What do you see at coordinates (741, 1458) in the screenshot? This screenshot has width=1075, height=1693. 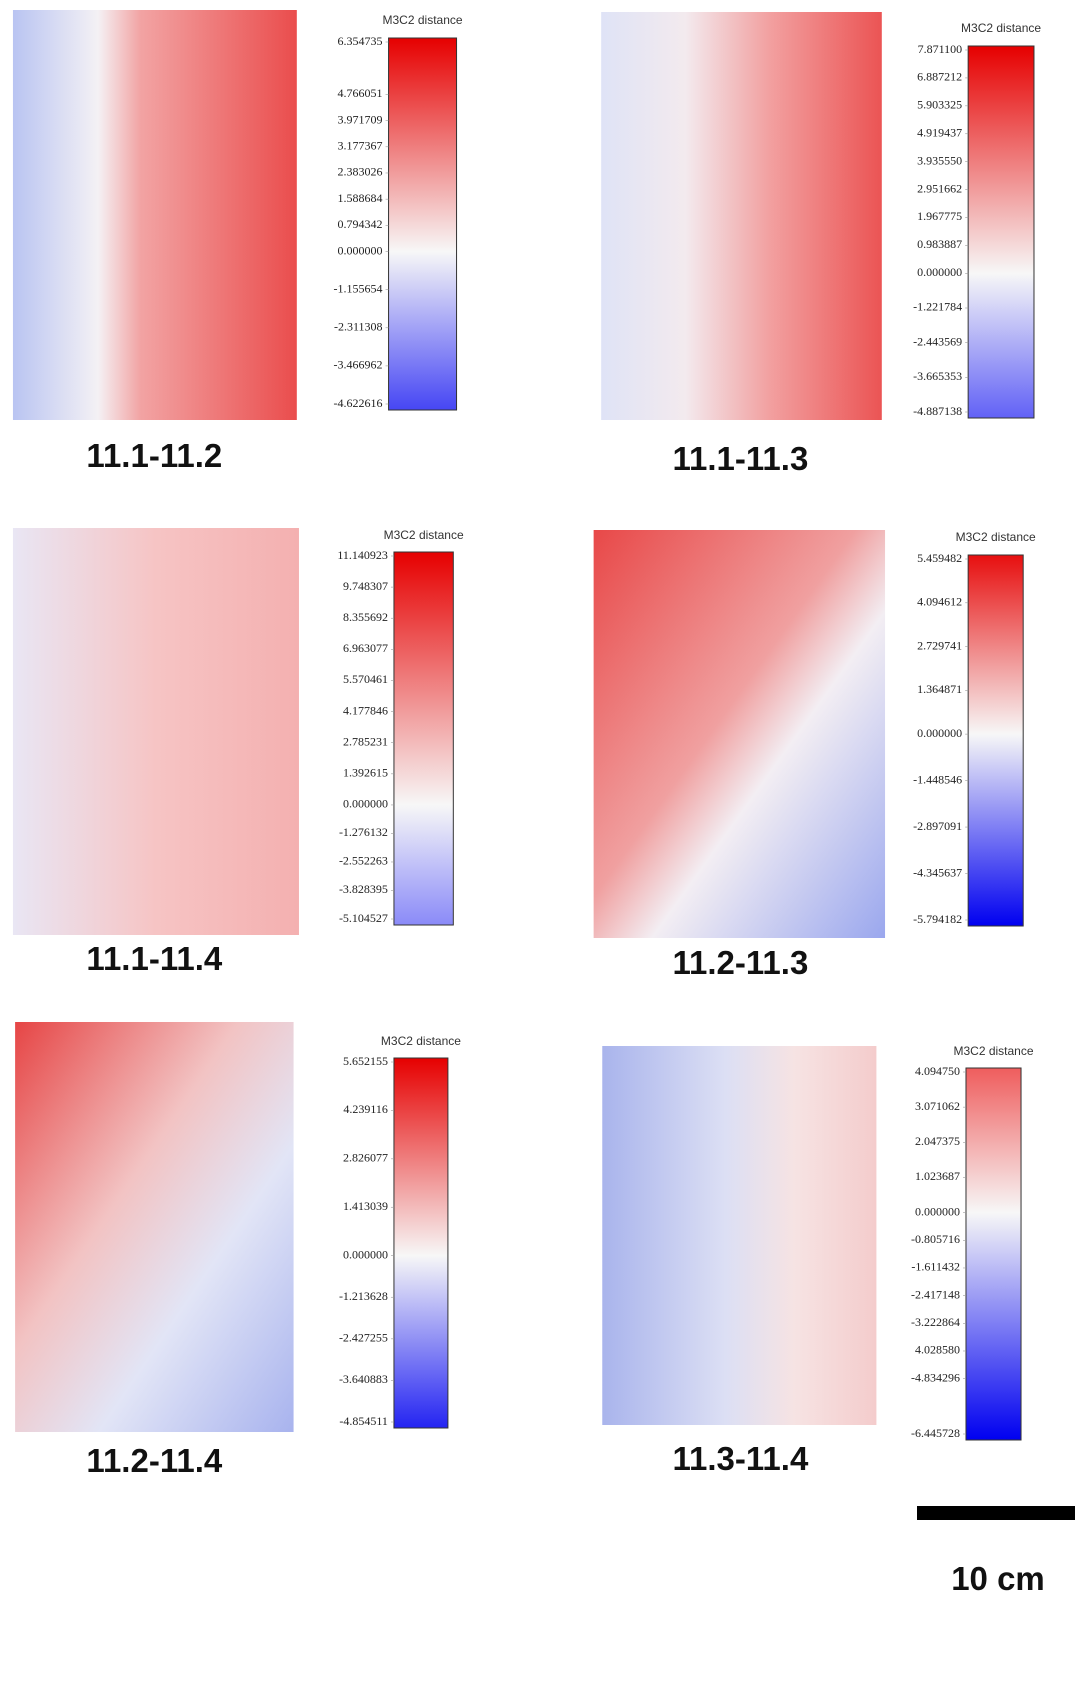 I see `panel-label: 11.3-11.4` at bounding box center [741, 1458].